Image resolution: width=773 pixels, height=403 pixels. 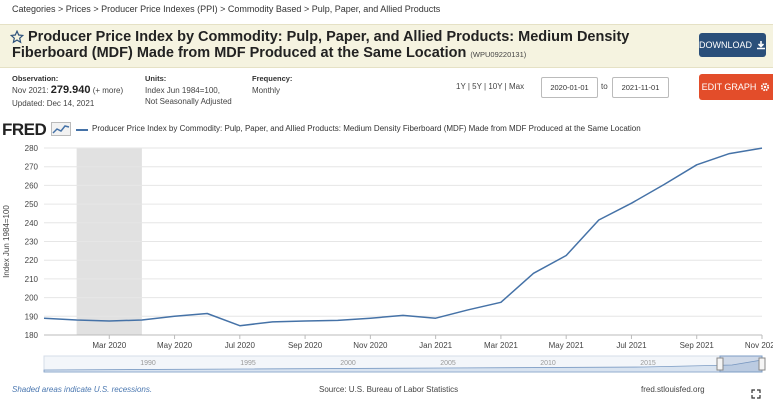 What do you see at coordinates (53, 103) in the screenshot?
I see `updated-date: Updated: Dec 14, 2021` at bounding box center [53, 103].